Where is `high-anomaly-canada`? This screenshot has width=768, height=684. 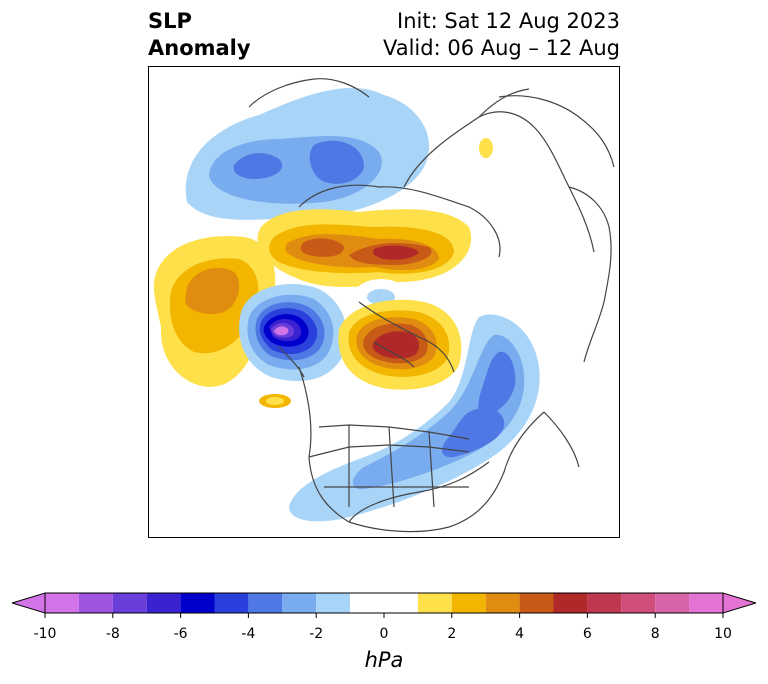
high-anomaly-canada is located at coordinates (400, 344).